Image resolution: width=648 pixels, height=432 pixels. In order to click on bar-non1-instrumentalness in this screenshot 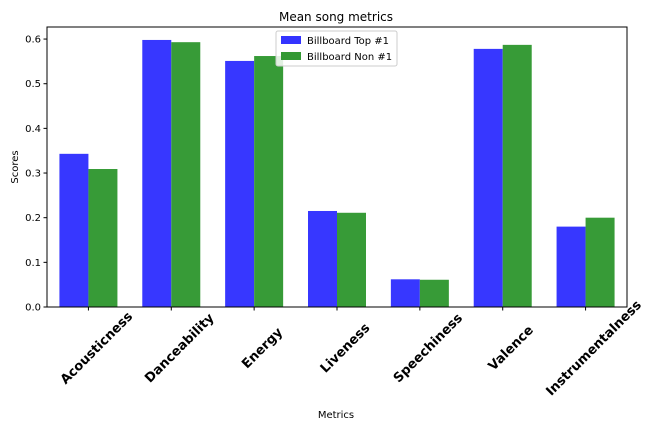, I will do `click(600, 262)`.